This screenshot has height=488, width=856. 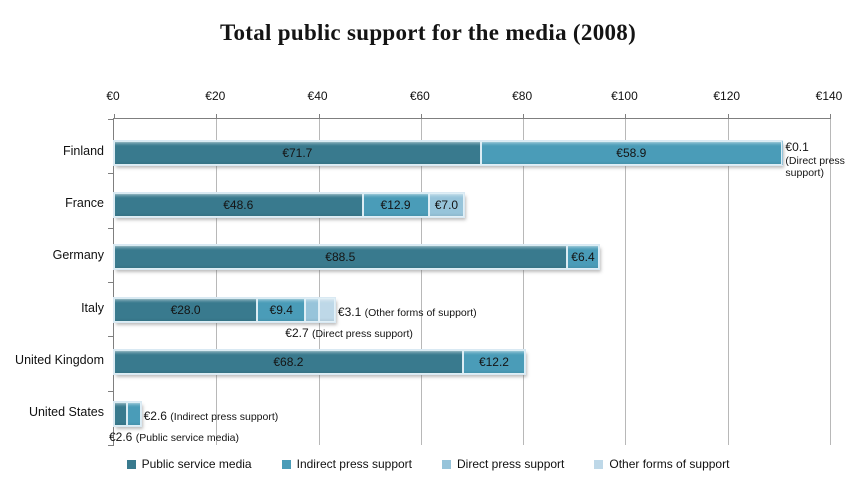 I want to click on segment-value-label: €12.9, so click(x=395, y=205).